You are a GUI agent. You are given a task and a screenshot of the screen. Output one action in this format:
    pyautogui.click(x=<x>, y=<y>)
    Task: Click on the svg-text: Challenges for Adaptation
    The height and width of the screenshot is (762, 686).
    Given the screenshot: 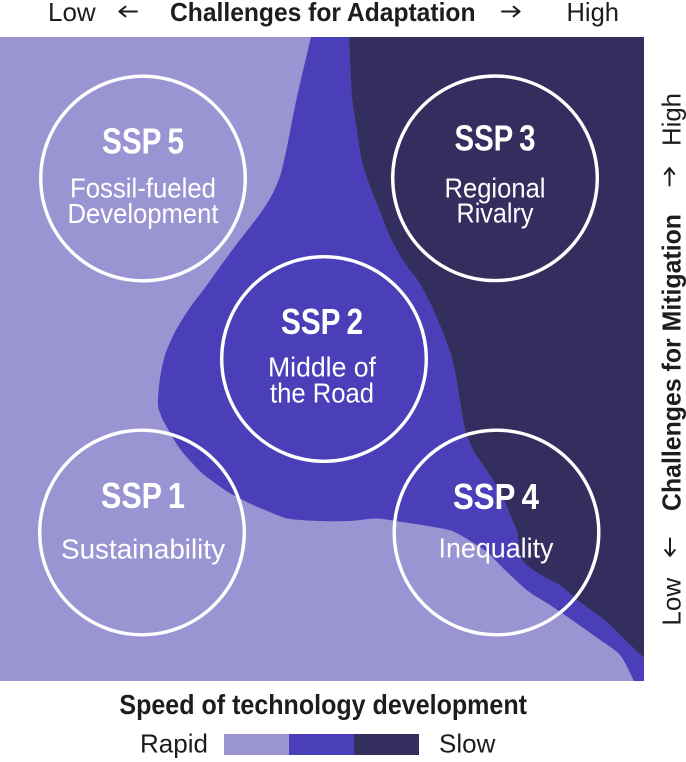 What is the action you would take?
    pyautogui.click(x=323, y=13)
    